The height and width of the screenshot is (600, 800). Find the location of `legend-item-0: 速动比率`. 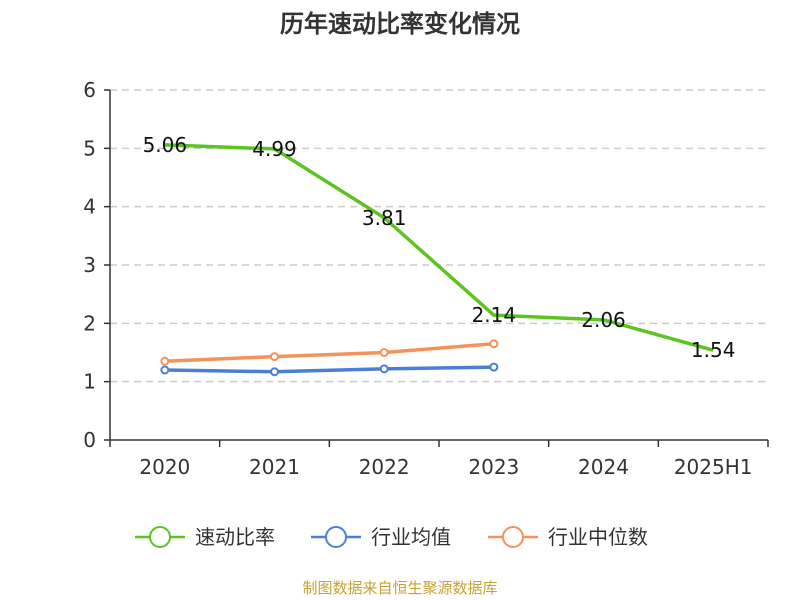

legend-item-0: 速动比率 is located at coordinates (205, 537).